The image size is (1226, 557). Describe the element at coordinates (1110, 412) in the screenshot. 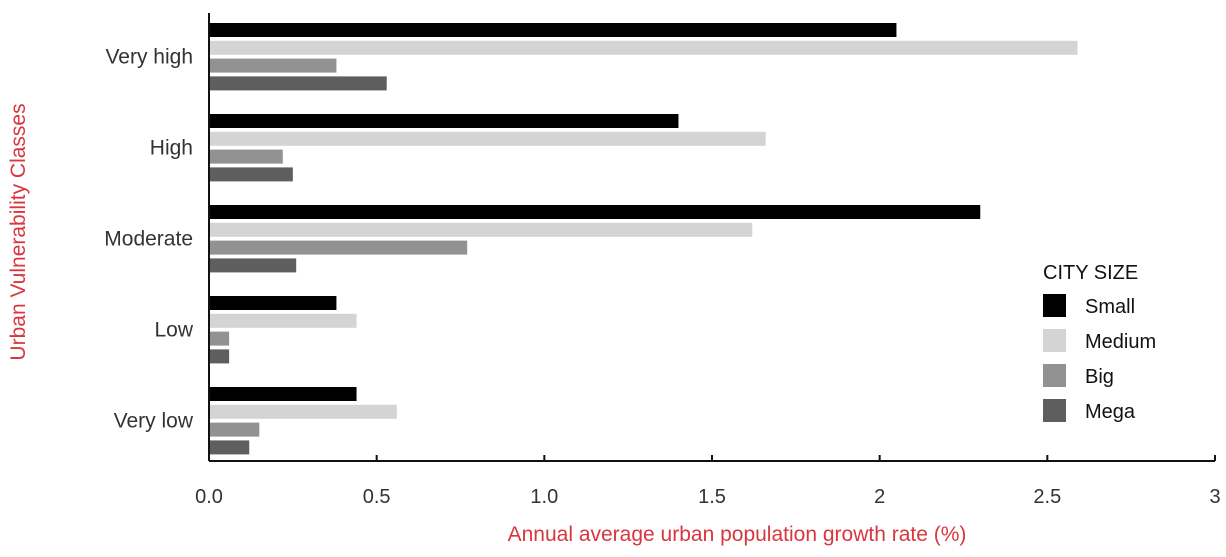

I see `legend-label-mega: Mega` at that location.